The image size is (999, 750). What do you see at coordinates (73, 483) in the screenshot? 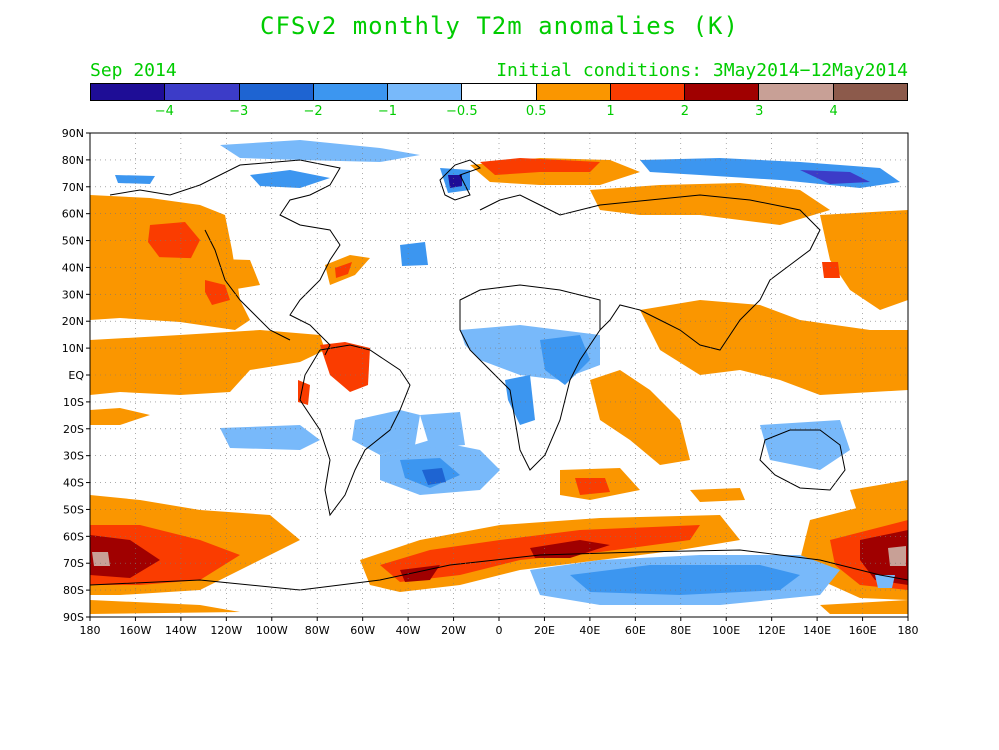
I see `latitude-label: 40S` at bounding box center [73, 483].